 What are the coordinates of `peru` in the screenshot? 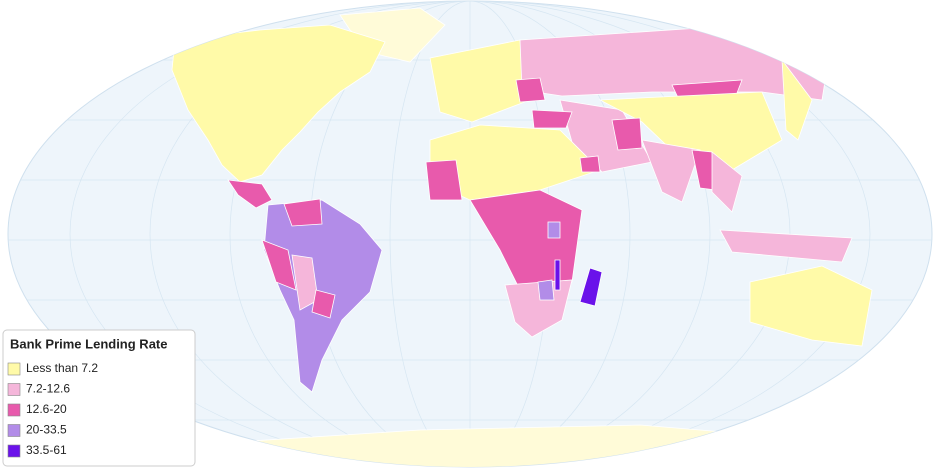 It's located at (279, 265).